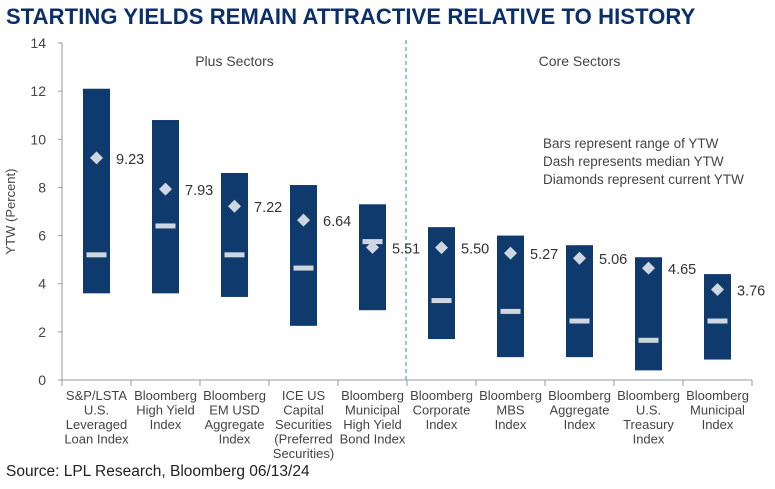 The width and height of the screenshot is (775, 489). I want to click on y-tick-label: 10, so click(38, 139).